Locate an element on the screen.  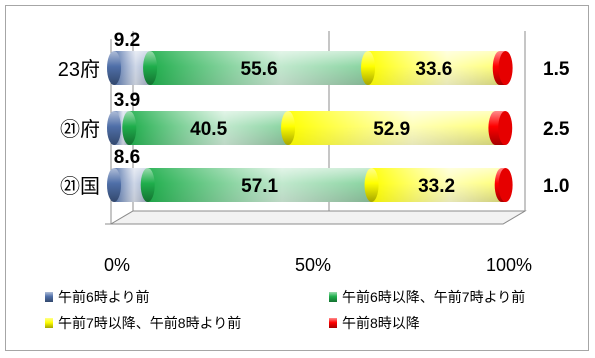
category-label: 23府 is located at coordinates (79, 69).